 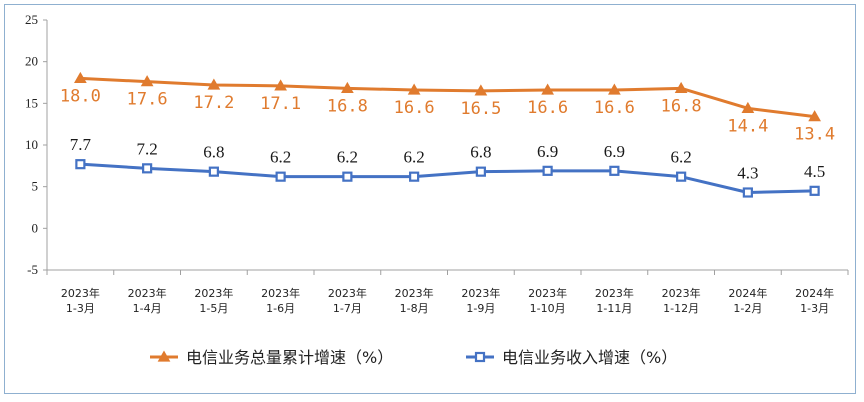 What do you see at coordinates (480, 308) in the screenshot?
I see `x-tick-label-line: 1-9月` at bounding box center [480, 308].